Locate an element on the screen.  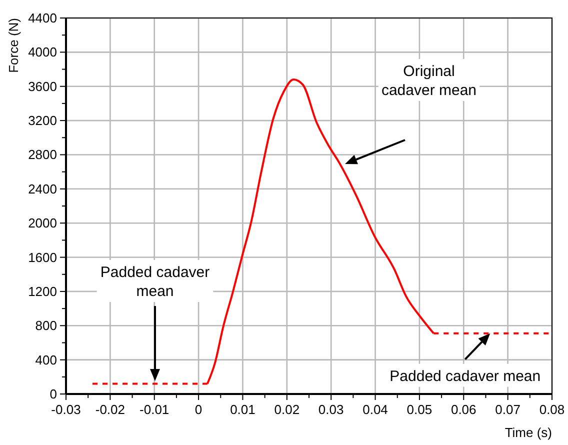
x-tick-label: 0.05 is located at coordinates (419, 409).